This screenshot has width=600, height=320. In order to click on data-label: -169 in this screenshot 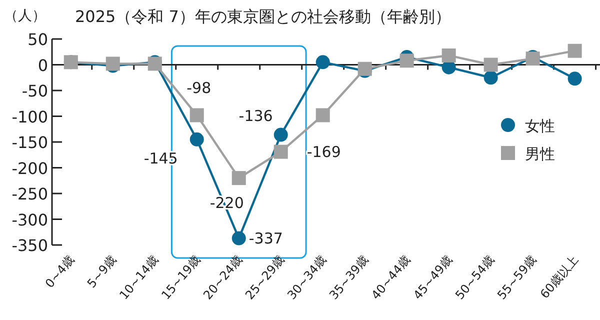, I will do `click(323, 151)`.